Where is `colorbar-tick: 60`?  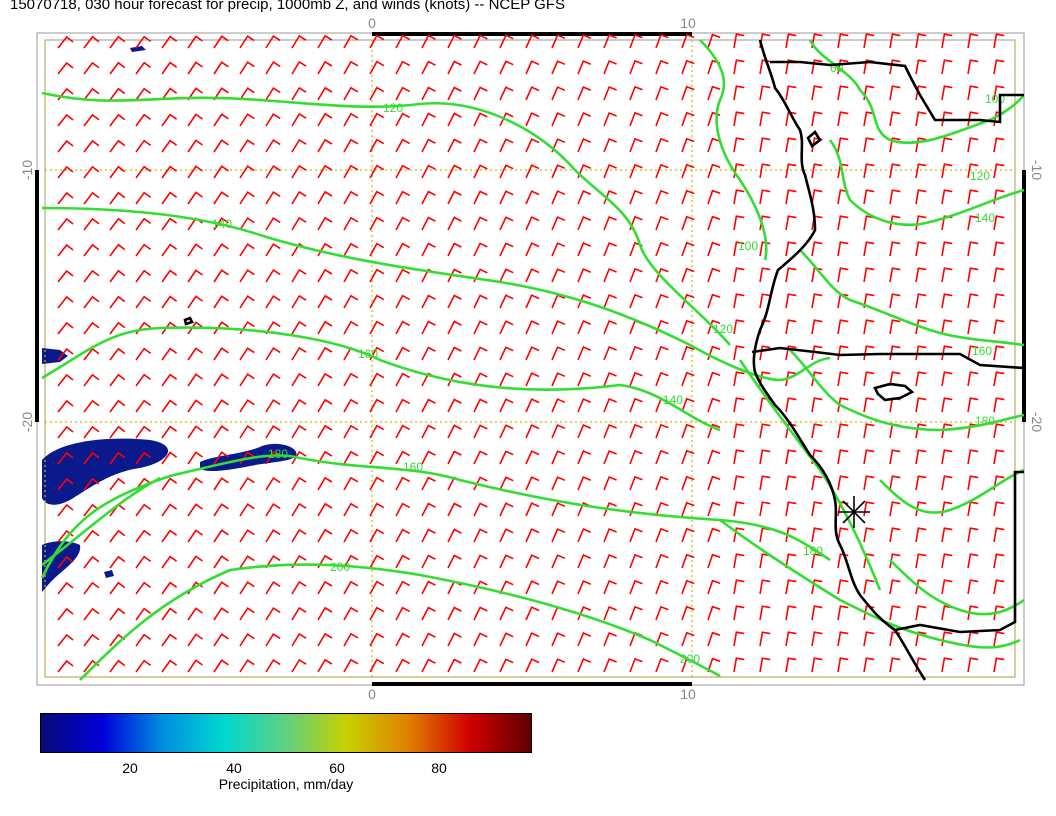 colorbar-tick: 60 is located at coordinates (337, 768).